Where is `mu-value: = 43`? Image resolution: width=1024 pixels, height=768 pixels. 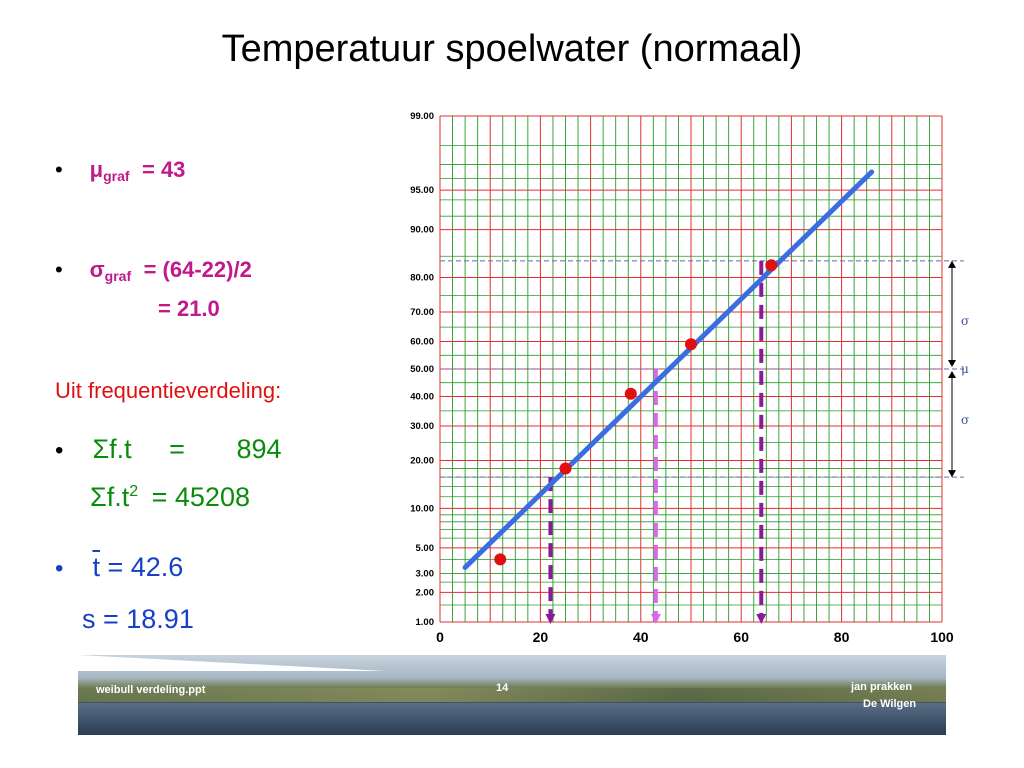
mu-value: = 43 is located at coordinates (163, 169).